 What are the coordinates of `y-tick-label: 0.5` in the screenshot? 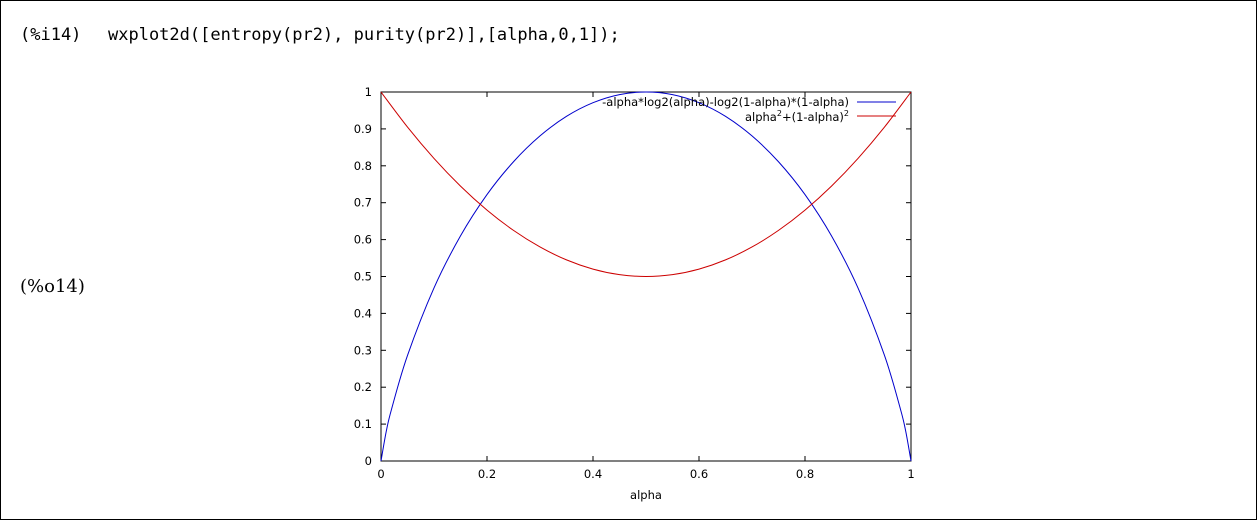 It's located at (363, 277).